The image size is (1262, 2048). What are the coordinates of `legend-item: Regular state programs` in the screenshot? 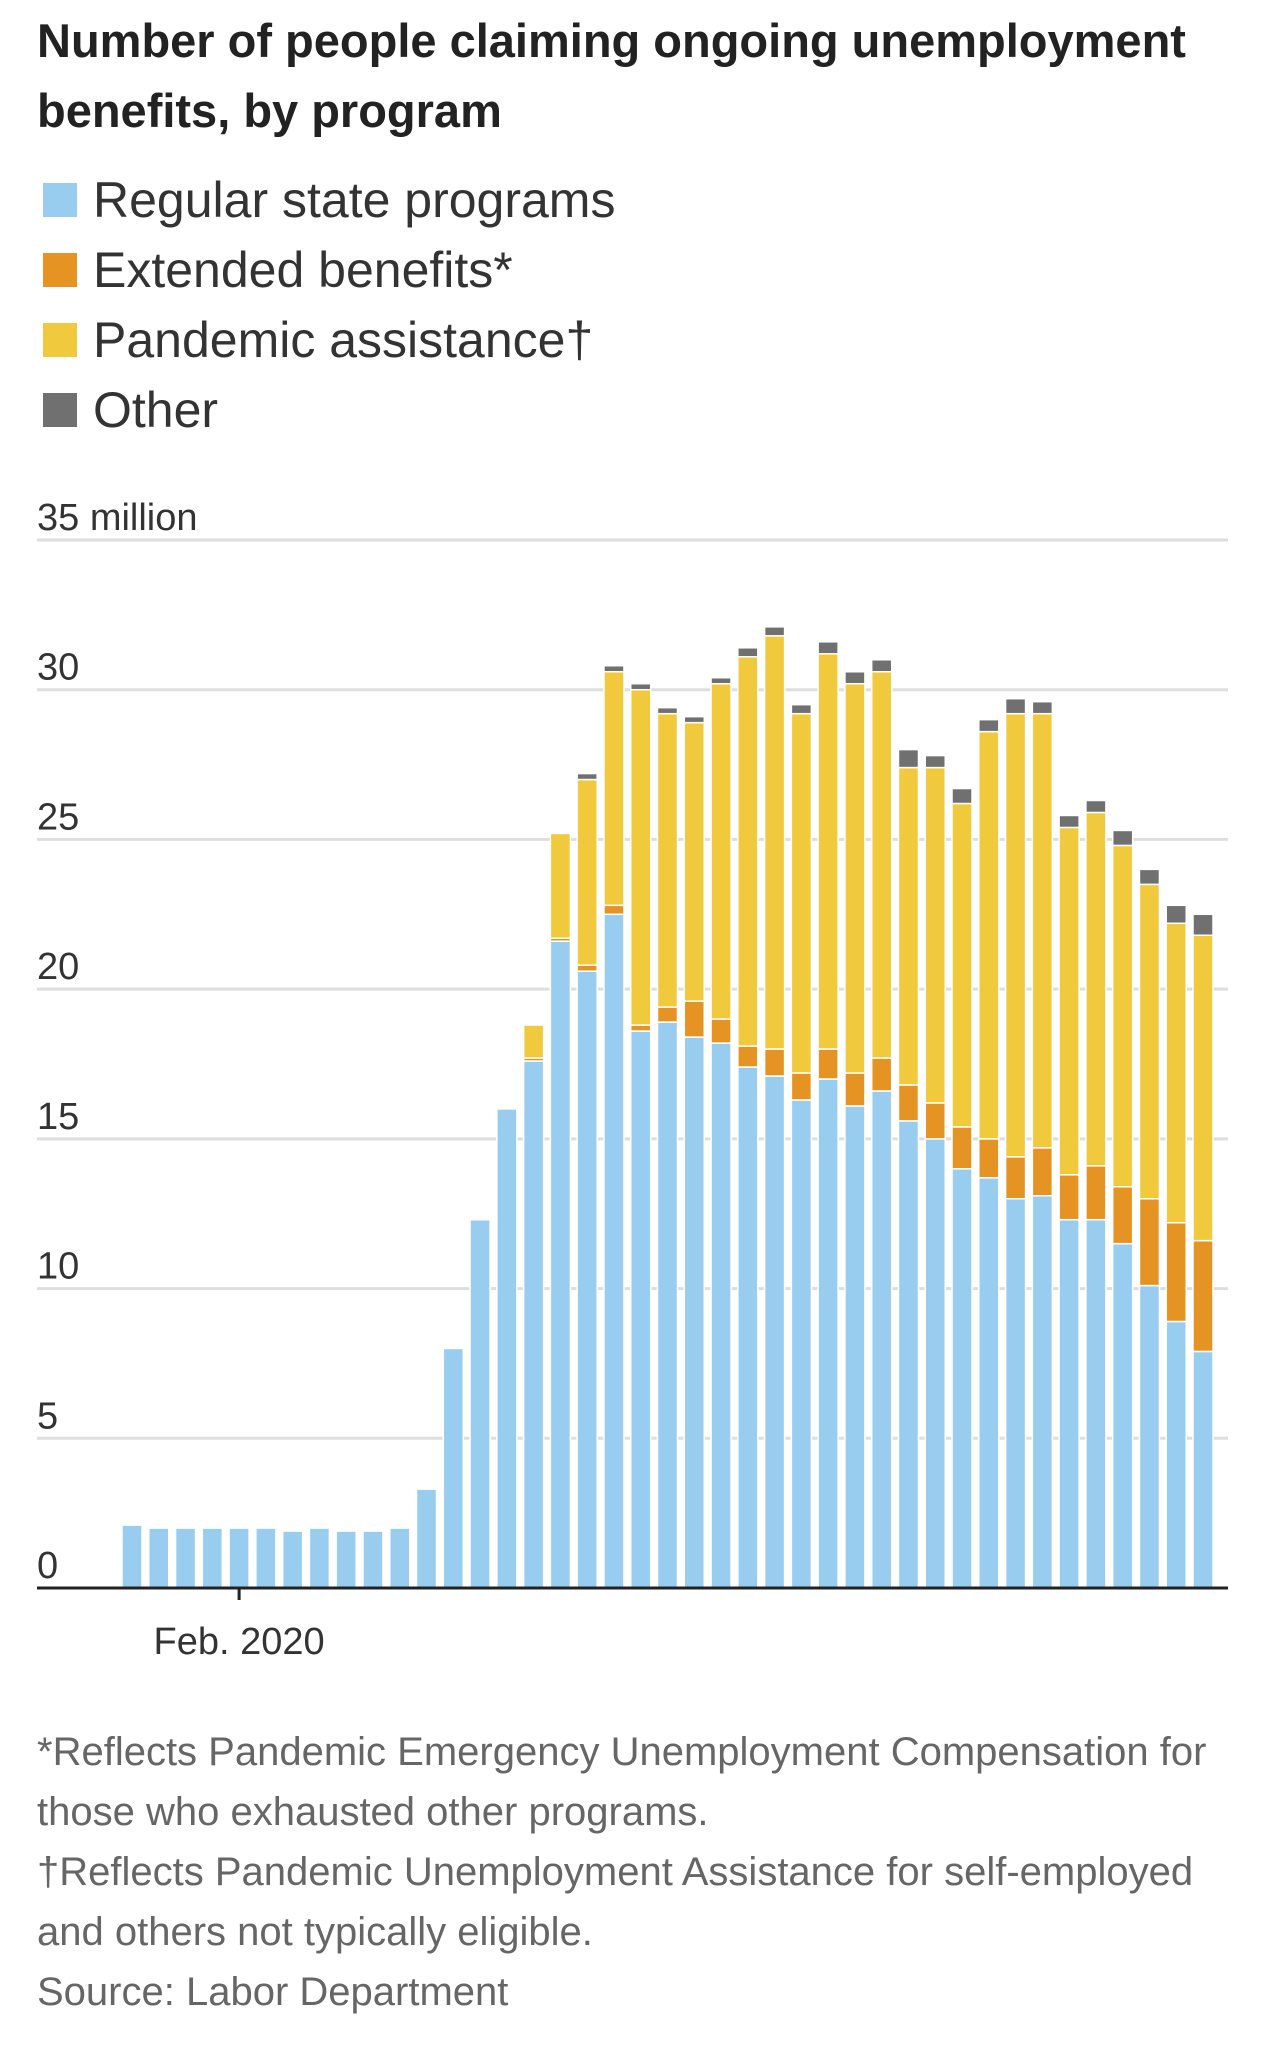 It's located at (329, 200).